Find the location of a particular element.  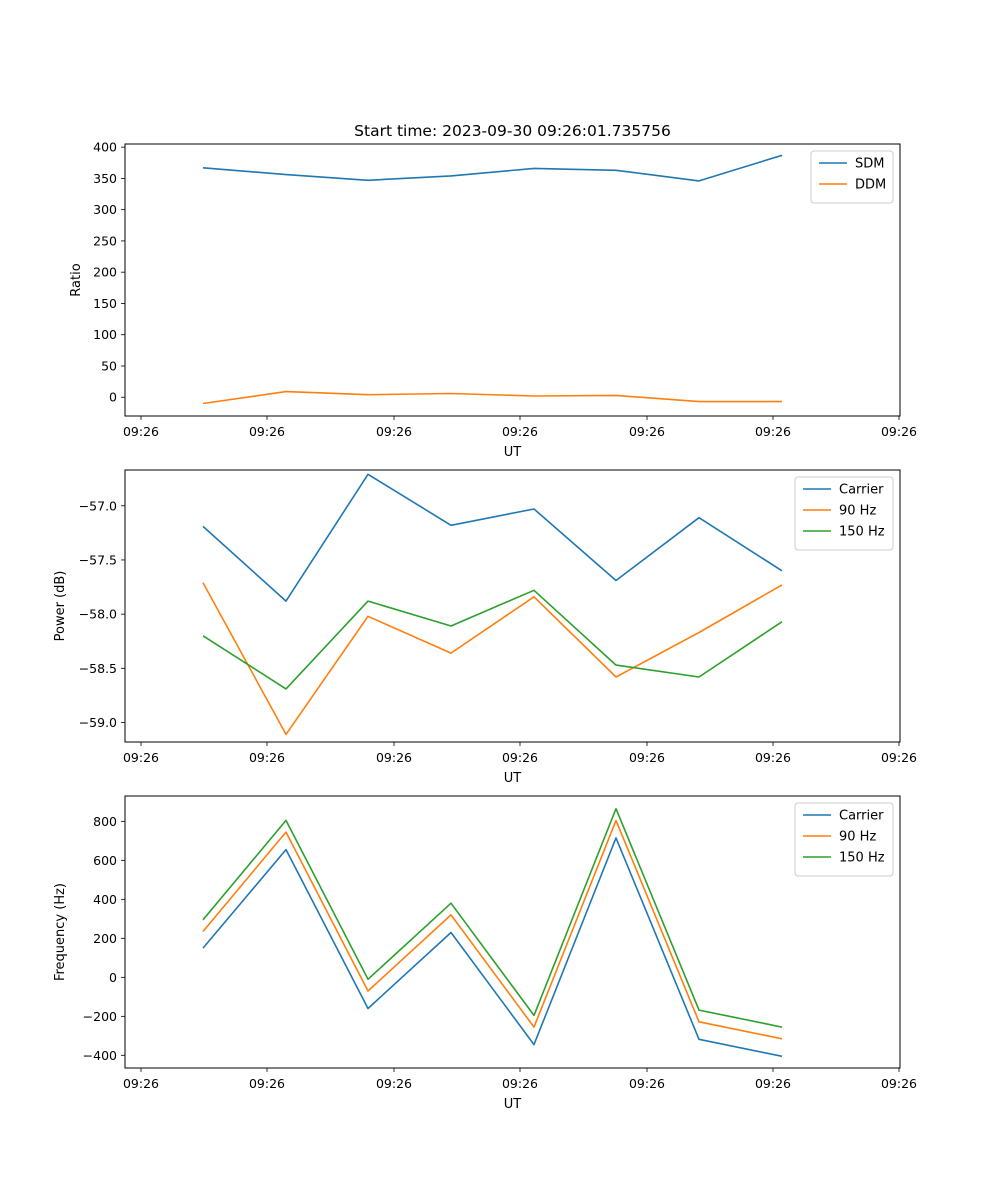

panel-1-y-tick-label: 250 is located at coordinates (105, 240).